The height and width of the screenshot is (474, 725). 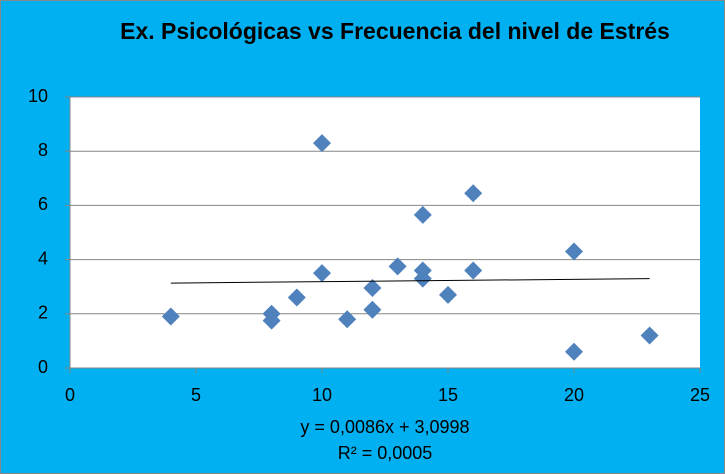 What do you see at coordinates (43, 150) in the screenshot?
I see `y-tick-label: 8` at bounding box center [43, 150].